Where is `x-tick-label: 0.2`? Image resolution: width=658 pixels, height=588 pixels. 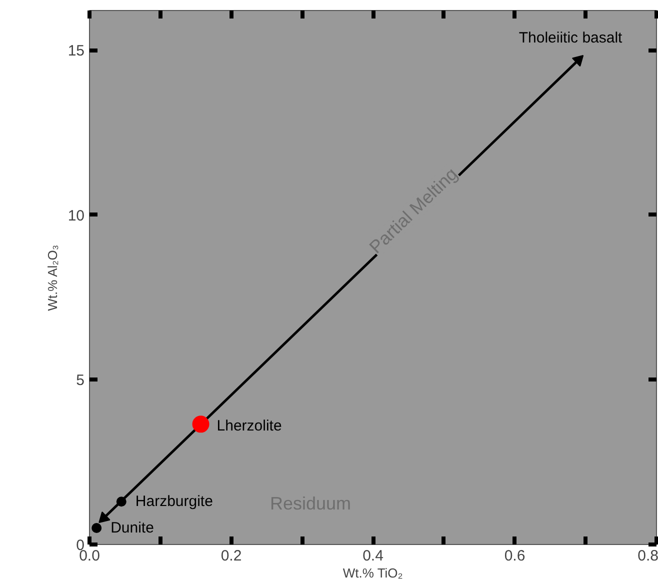 x-tick-label: 0.2 is located at coordinates (231, 556).